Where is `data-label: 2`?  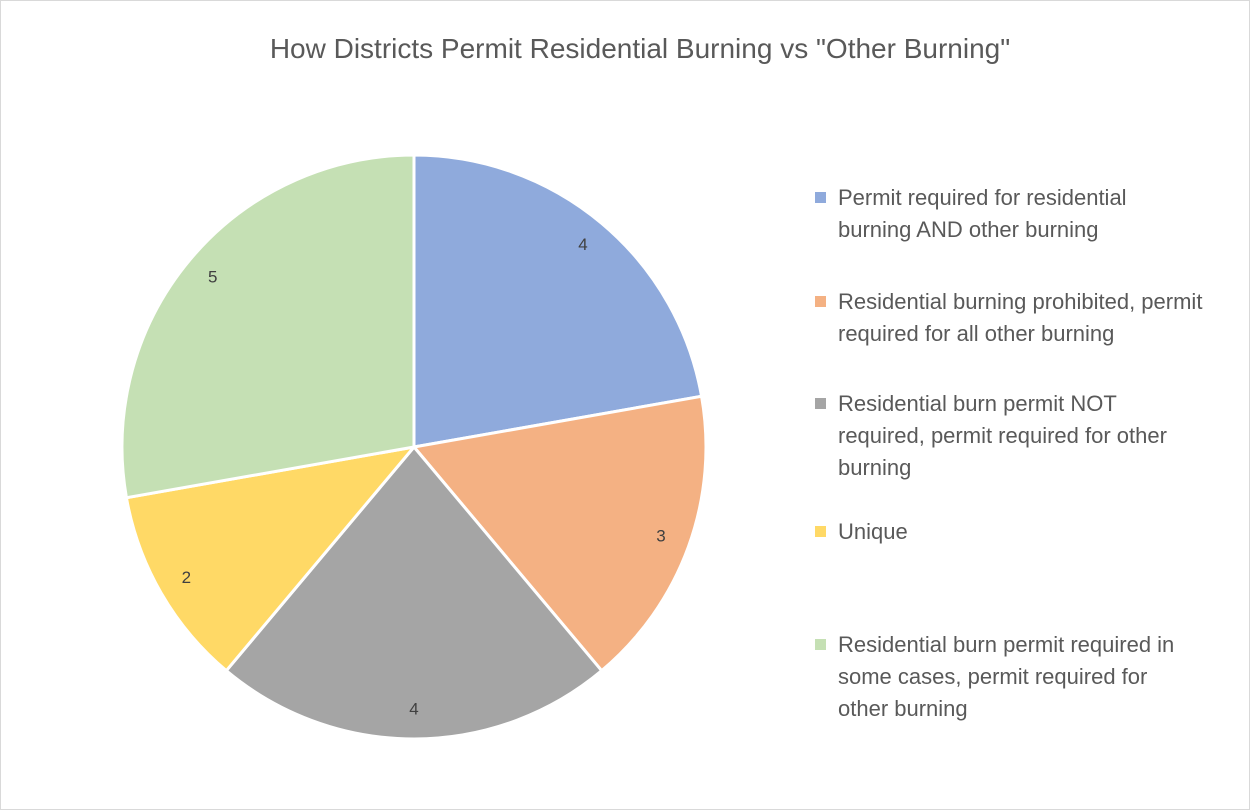
data-label: 2 is located at coordinates (186, 577).